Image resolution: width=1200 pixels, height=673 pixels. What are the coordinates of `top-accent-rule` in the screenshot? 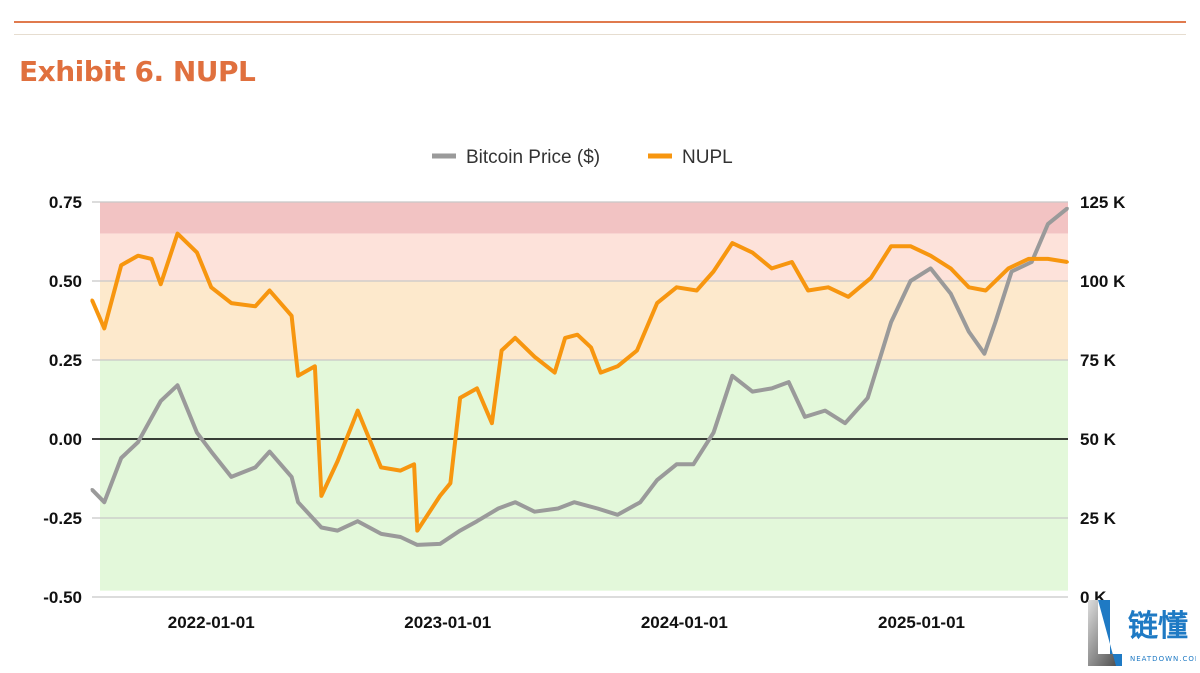 It's located at (600, 22).